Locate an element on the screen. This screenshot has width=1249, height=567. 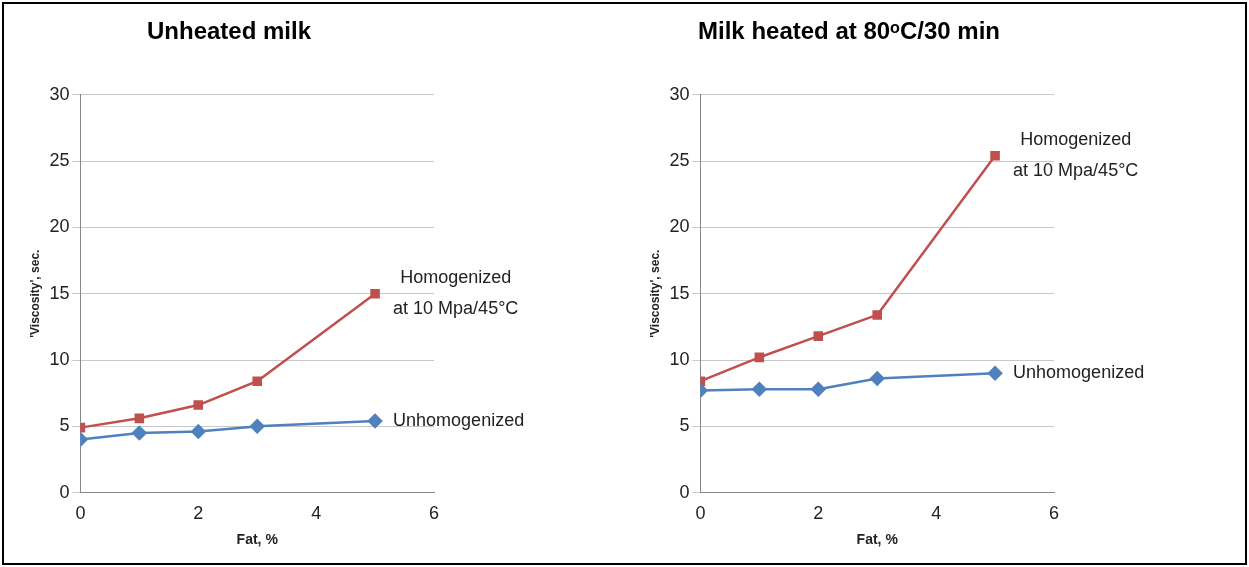
chart-title: Unheated milk is located at coordinates (229, 31).